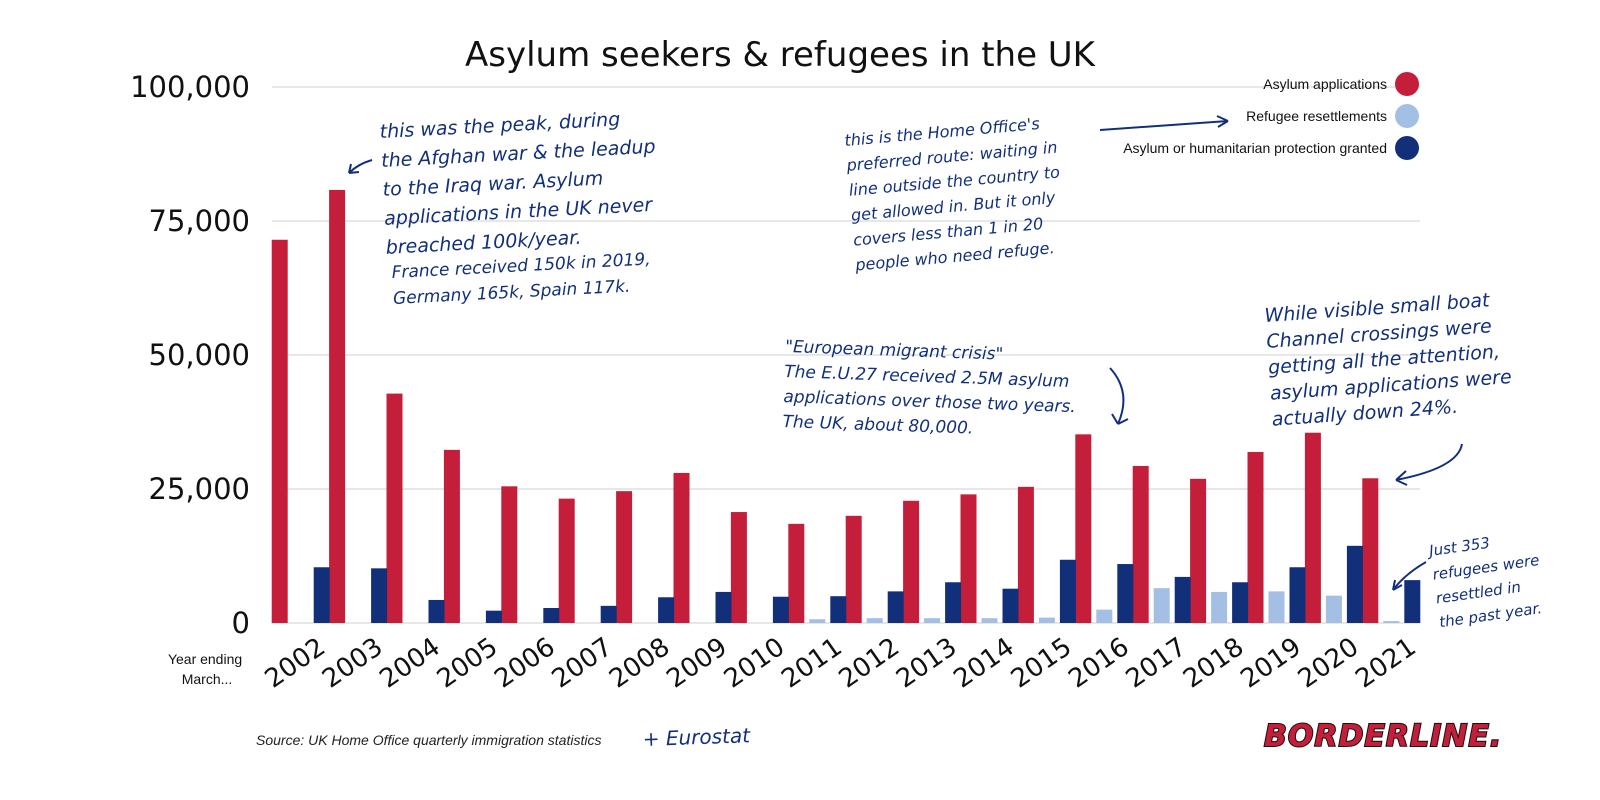 Image resolution: width=1600 pixels, height=800 pixels. Describe the element at coordinates (409, 663) in the screenshot. I see `x-tick-label: 2004` at that location.